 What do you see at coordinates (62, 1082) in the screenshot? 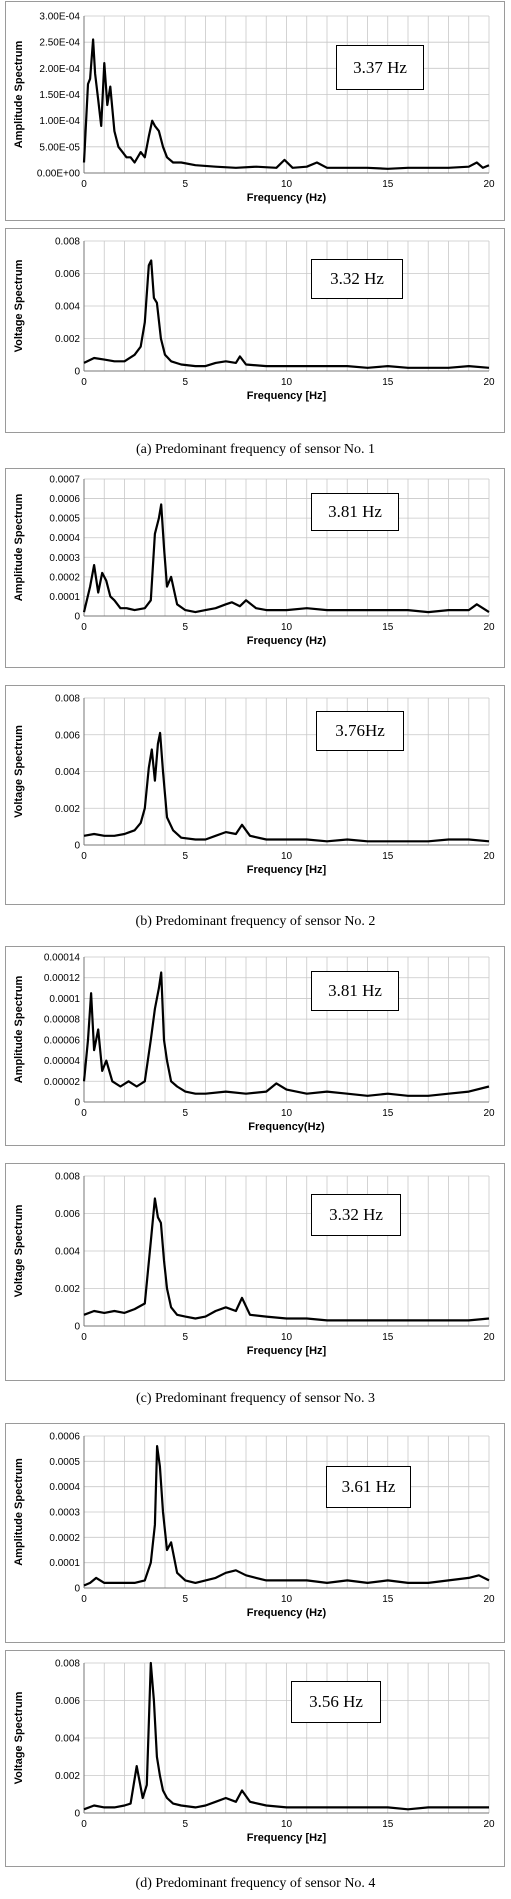
I see `y-tick-label: 0.00002` at bounding box center [62, 1082].